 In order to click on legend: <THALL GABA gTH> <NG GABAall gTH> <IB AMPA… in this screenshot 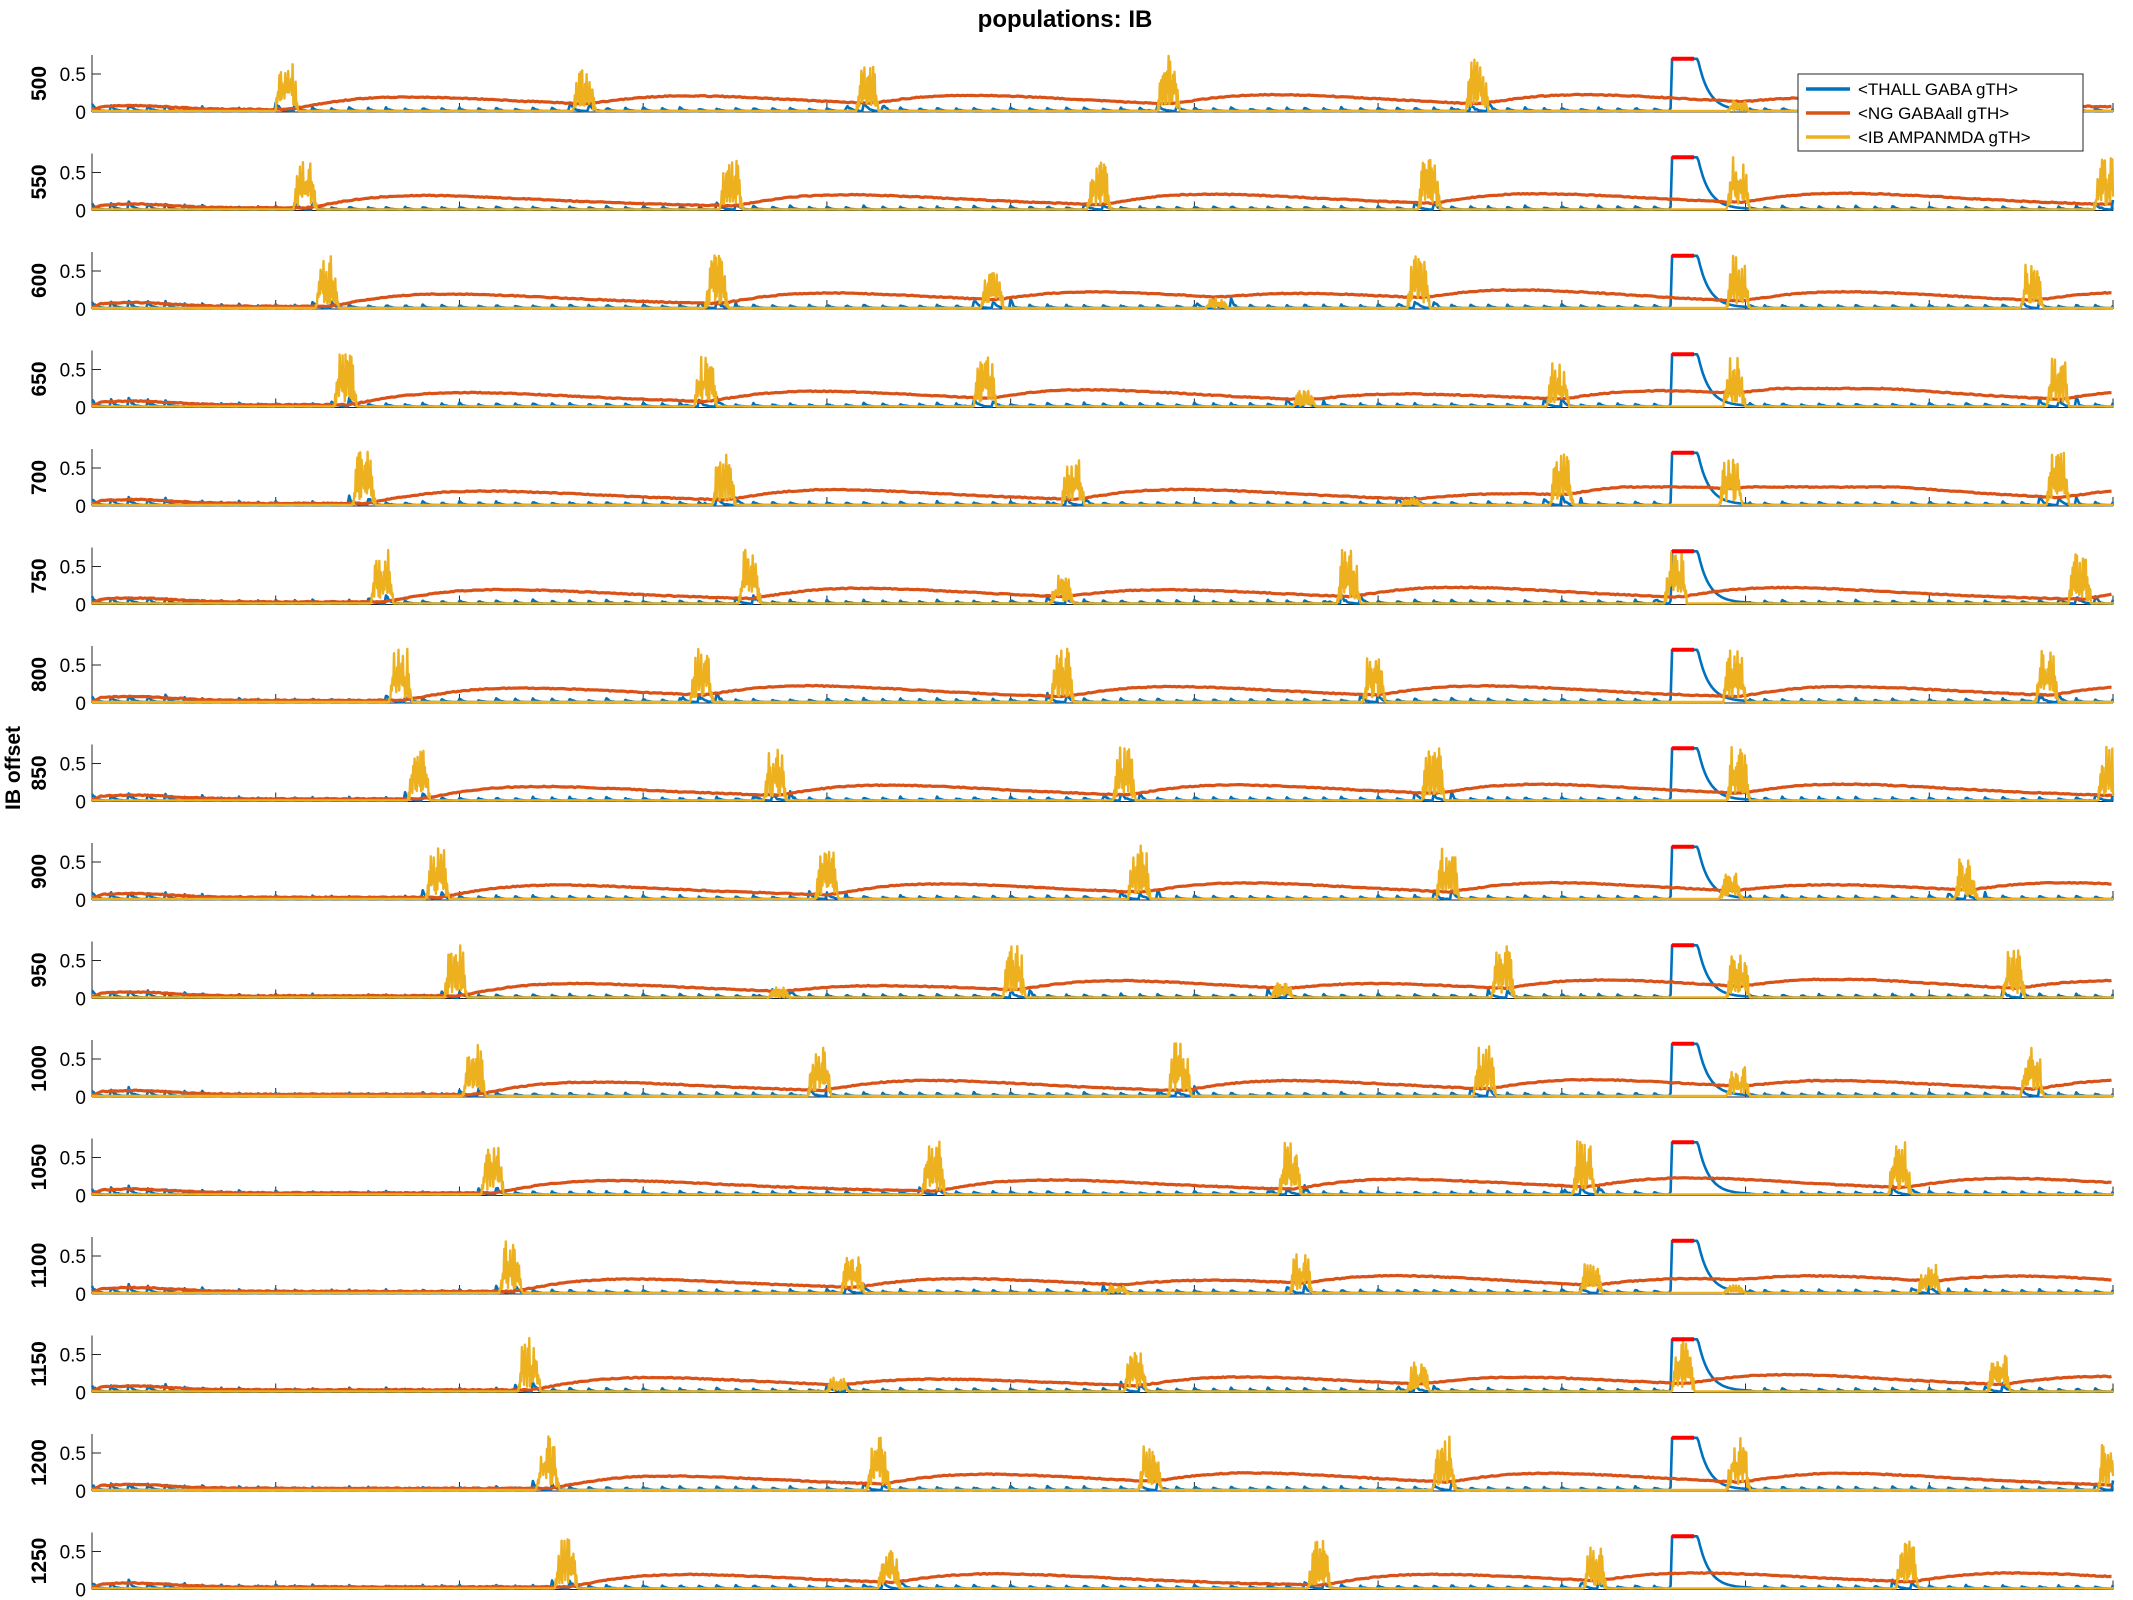, I will do `click(1940, 112)`.